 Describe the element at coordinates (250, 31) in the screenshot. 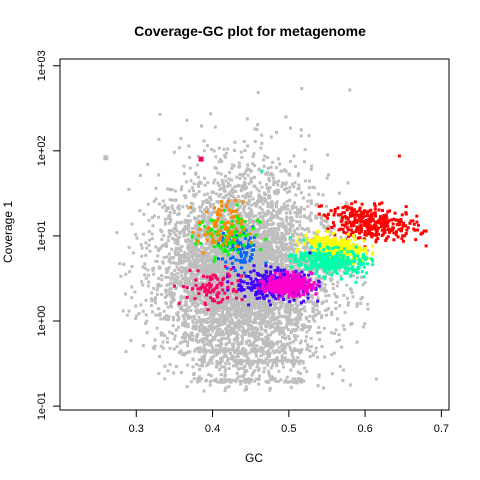

I see `chart-title: Coverage-GC plot for metagenome` at that location.